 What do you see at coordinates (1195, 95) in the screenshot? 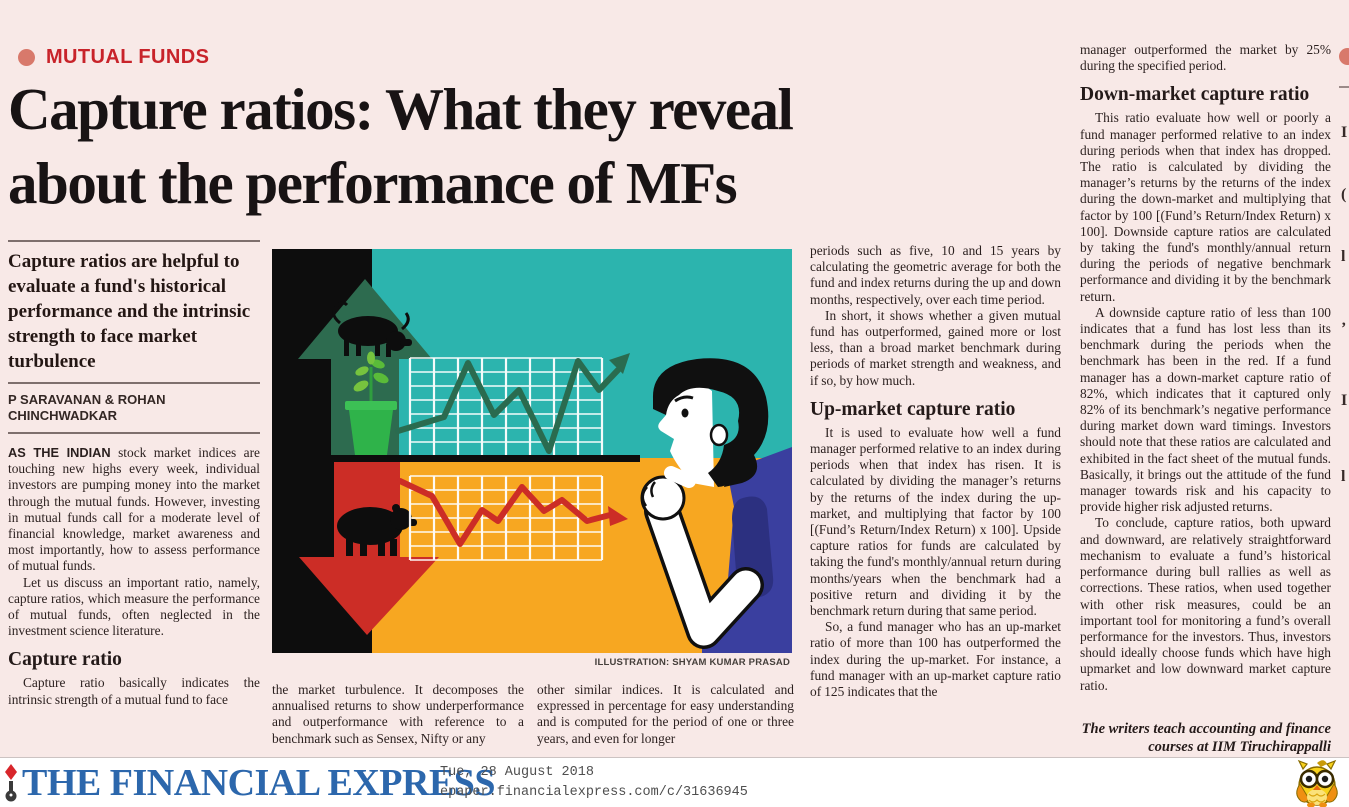
I see `subheading-down-market: Down-market capture ratio` at bounding box center [1195, 95].